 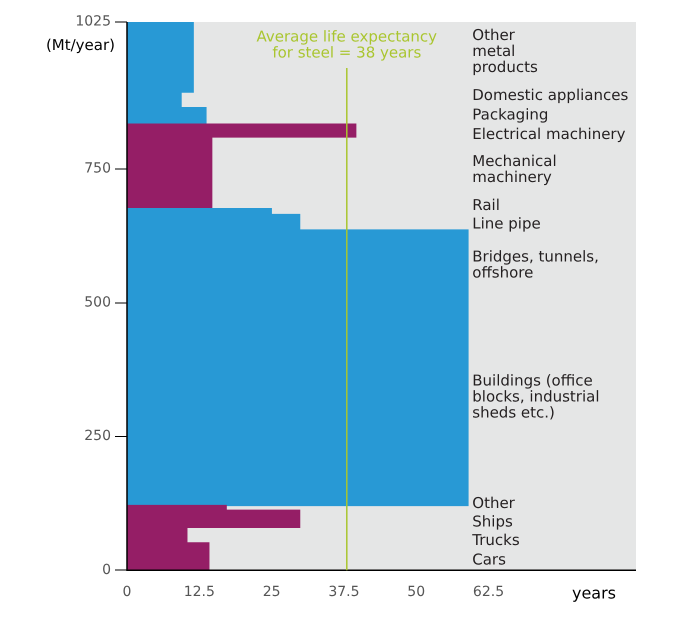 I want to click on y-tick-label: 250, so click(x=97, y=436).